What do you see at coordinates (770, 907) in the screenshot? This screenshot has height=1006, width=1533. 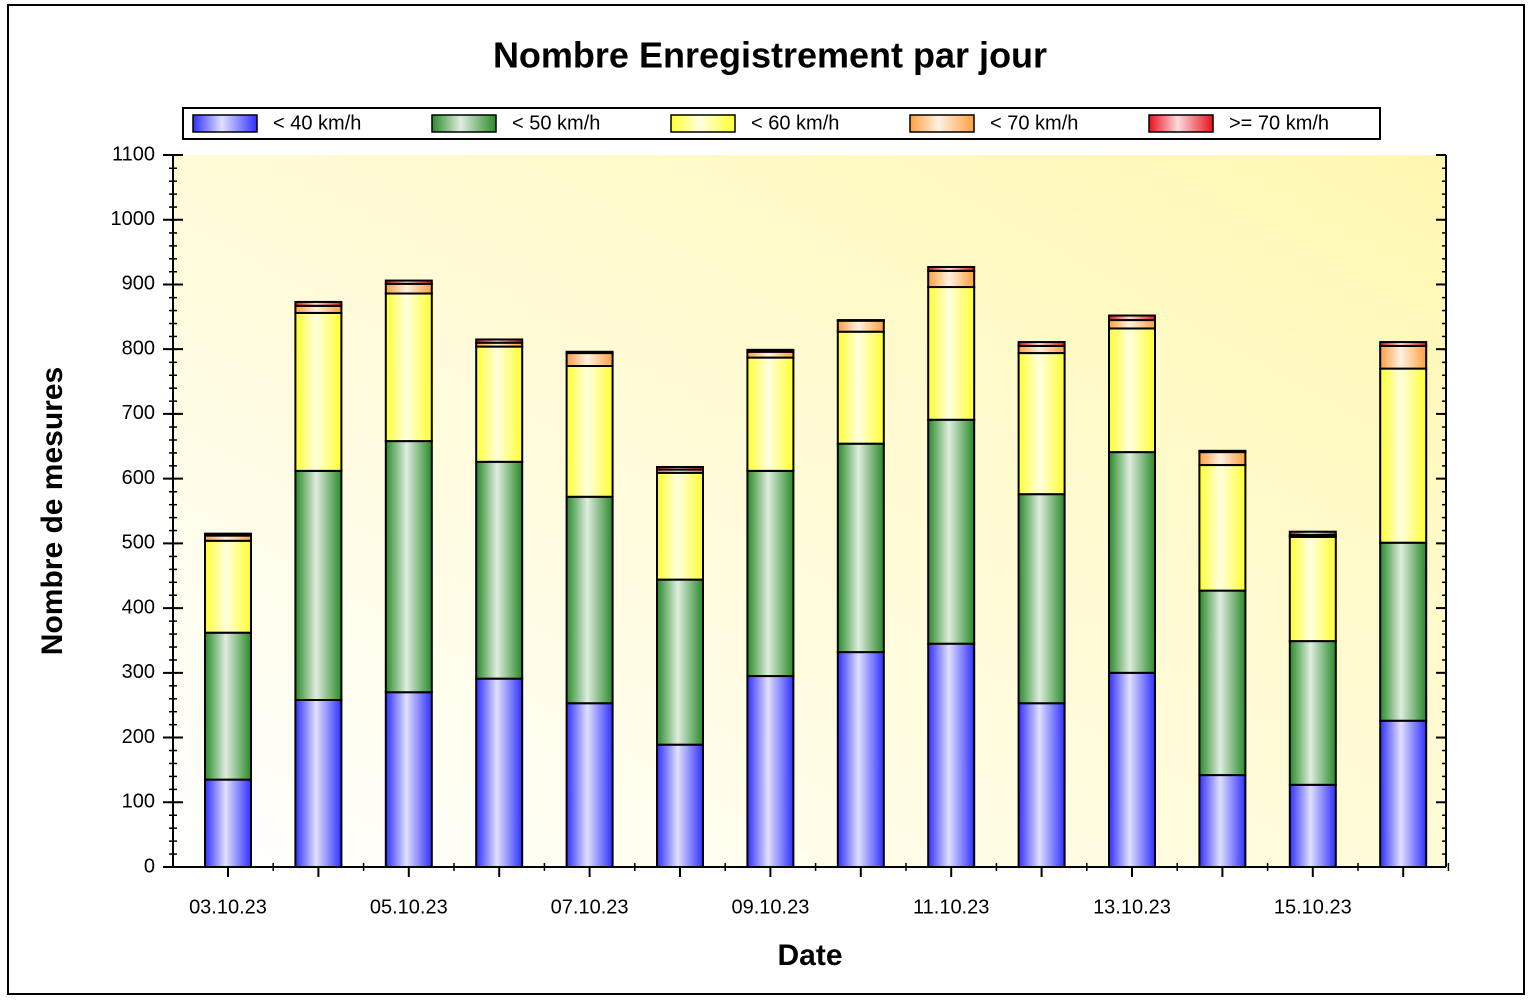 I see `x-tick-label: 09.10.23` at bounding box center [770, 907].